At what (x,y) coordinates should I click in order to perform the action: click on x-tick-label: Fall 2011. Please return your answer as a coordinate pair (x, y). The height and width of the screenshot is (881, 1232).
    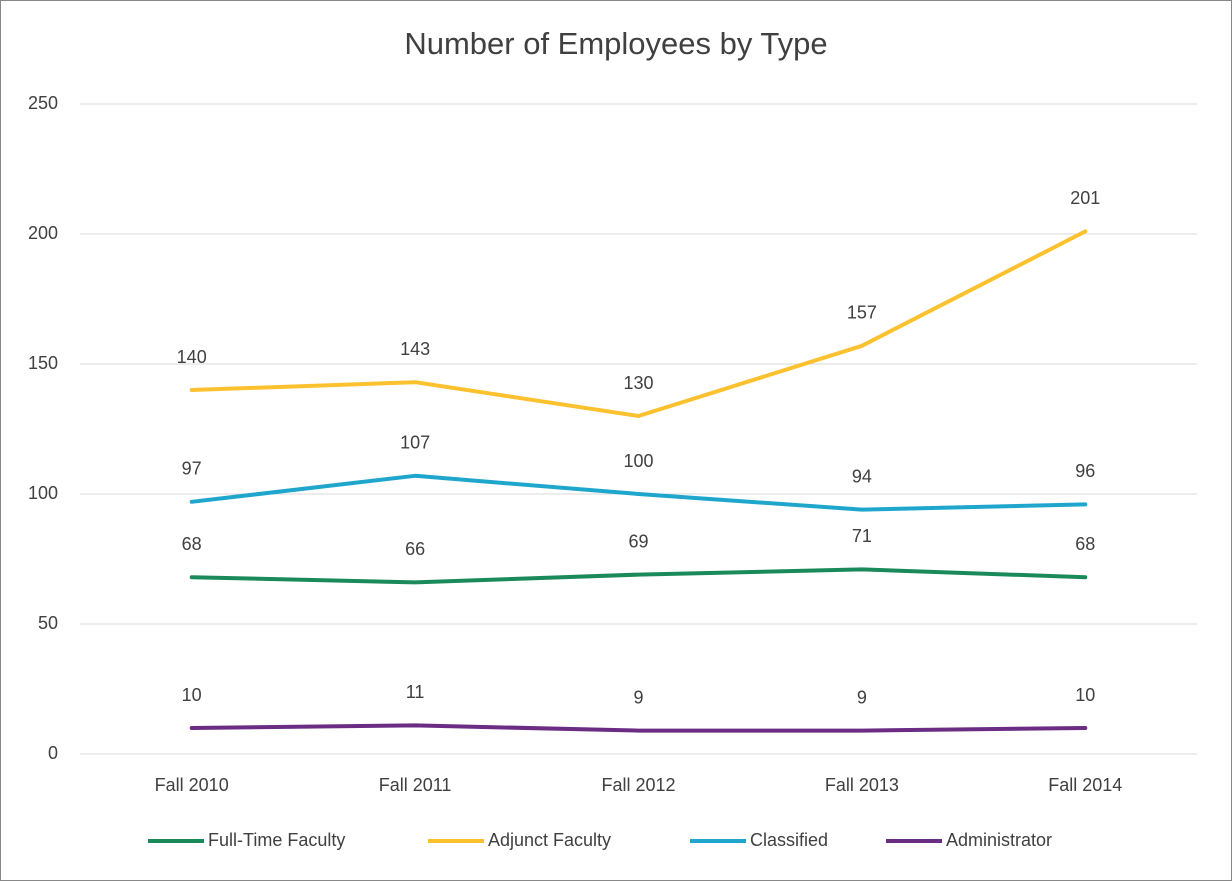
    Looking at the image, I should click on (415, 785).